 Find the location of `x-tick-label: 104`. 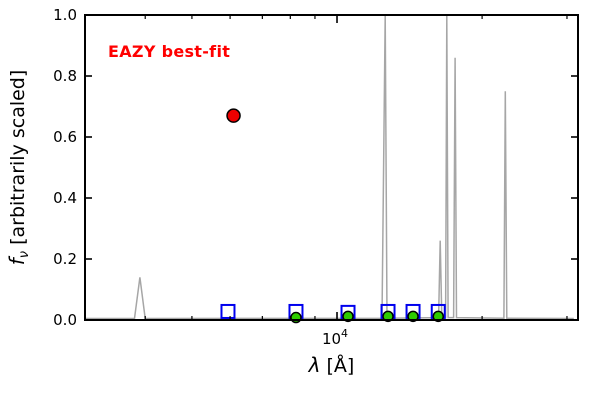

x-tick-label: 104 is located at coordinates (335, 337).